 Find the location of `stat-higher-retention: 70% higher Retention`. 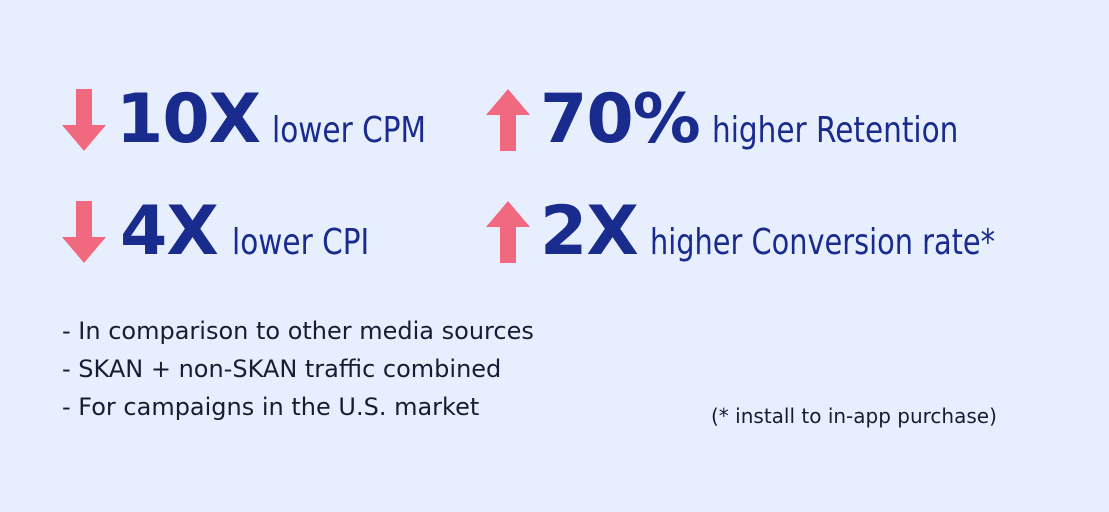

stat-higher-retention: 70% higher Retention is located at coordinates (749, 119).